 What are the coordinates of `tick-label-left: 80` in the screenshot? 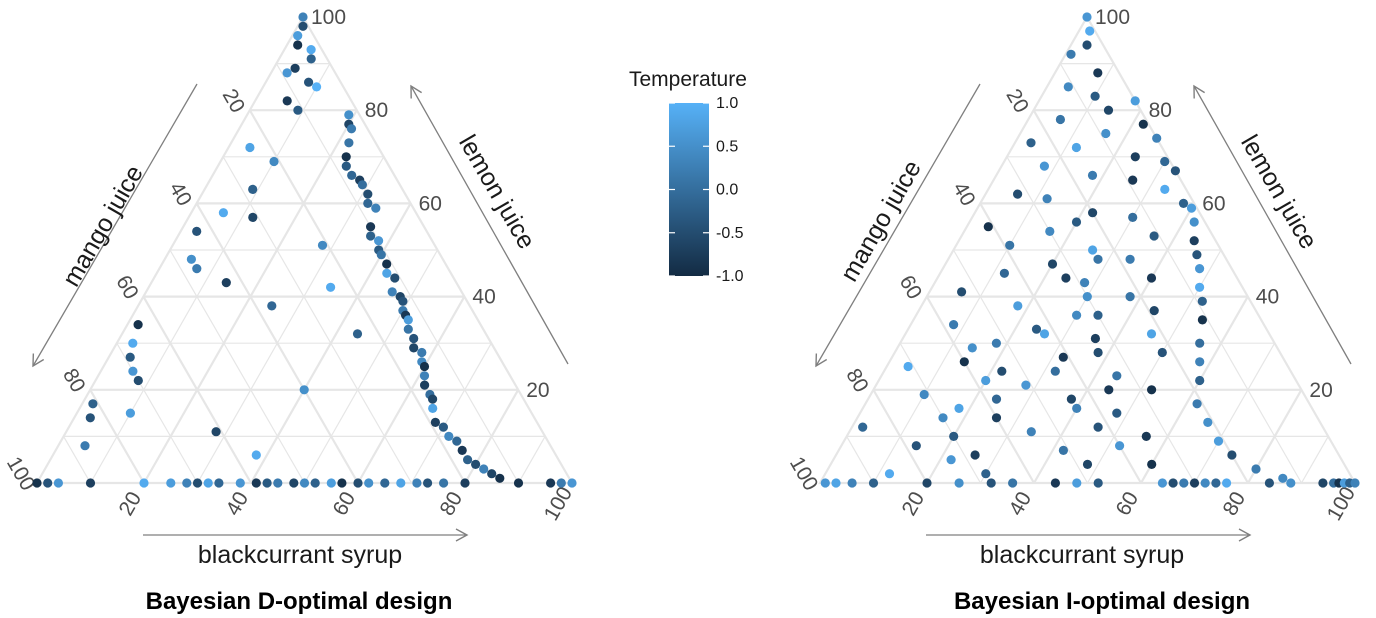 It's located at (857, 381).